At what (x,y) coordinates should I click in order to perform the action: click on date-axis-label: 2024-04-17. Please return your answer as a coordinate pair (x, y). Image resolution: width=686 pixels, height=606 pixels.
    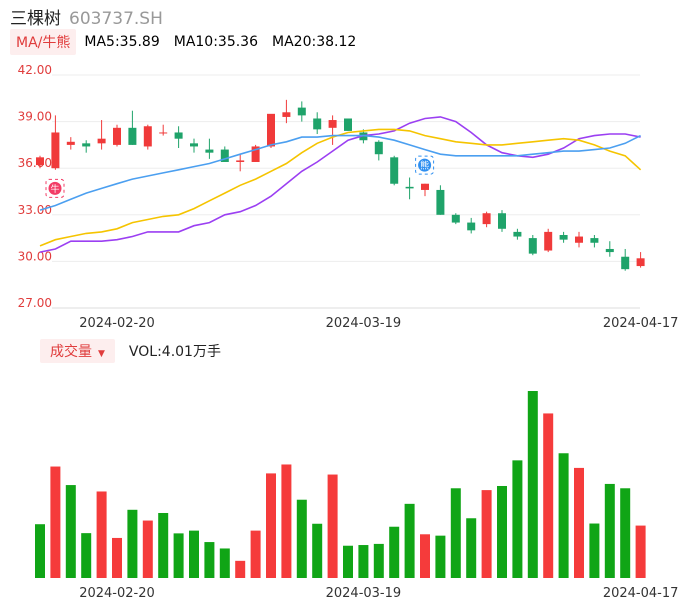
    Looking at the image, I should click on (641, 323).